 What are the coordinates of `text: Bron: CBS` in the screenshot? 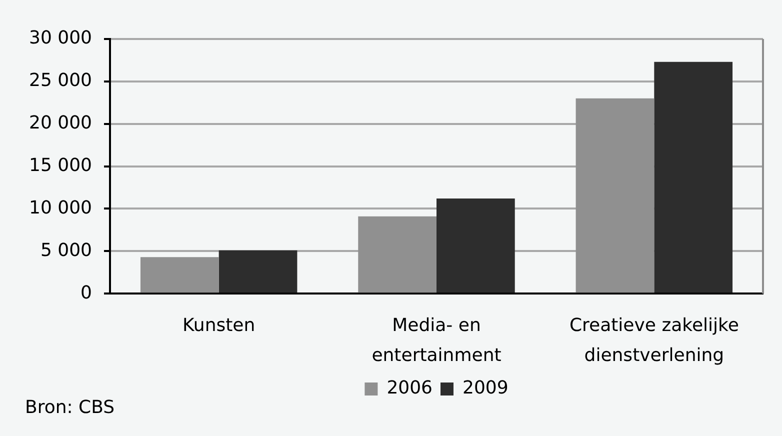 It's located at (70, 407).